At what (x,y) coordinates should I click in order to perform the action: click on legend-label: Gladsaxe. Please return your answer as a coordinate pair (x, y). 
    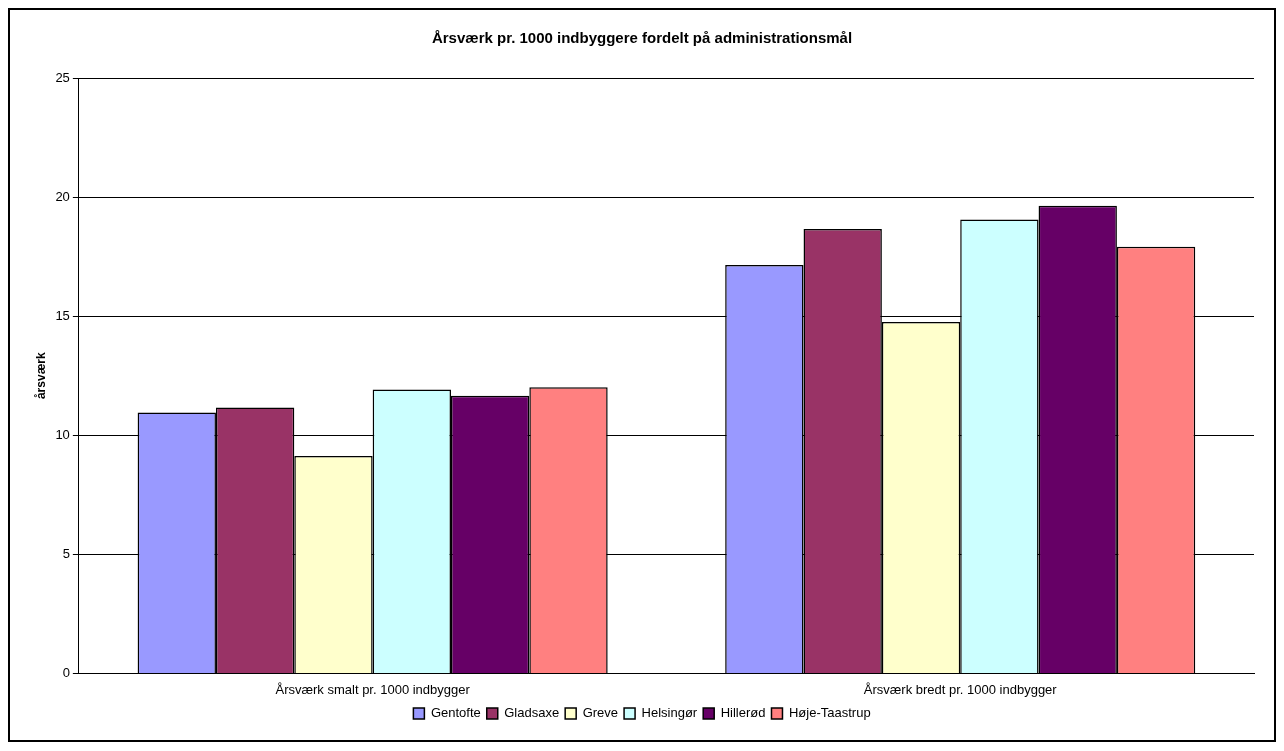
    Looking at the image, I should click on (532, 713).